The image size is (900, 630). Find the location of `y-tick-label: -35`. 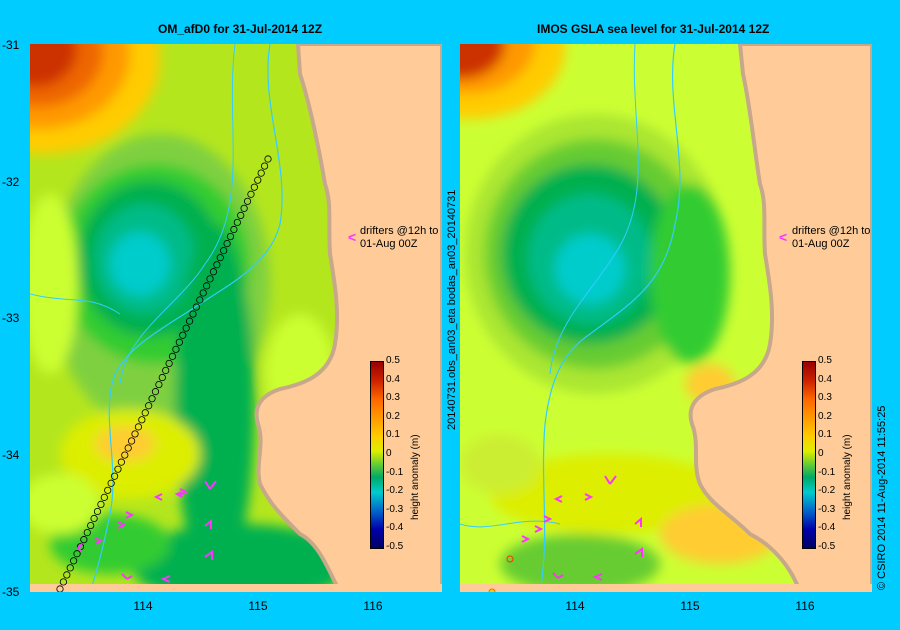

y-tick-label: -35 is located at coordinates (11, 592).